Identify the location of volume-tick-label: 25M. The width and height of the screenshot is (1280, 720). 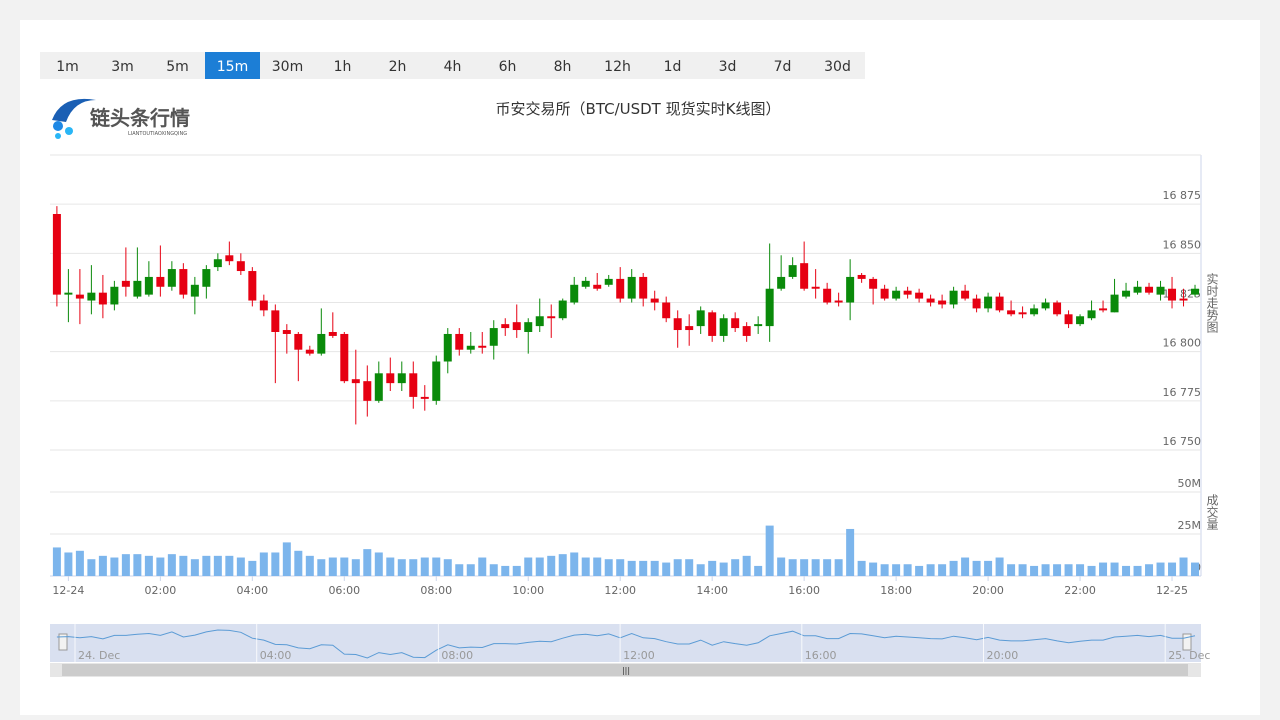
(1190, 525).